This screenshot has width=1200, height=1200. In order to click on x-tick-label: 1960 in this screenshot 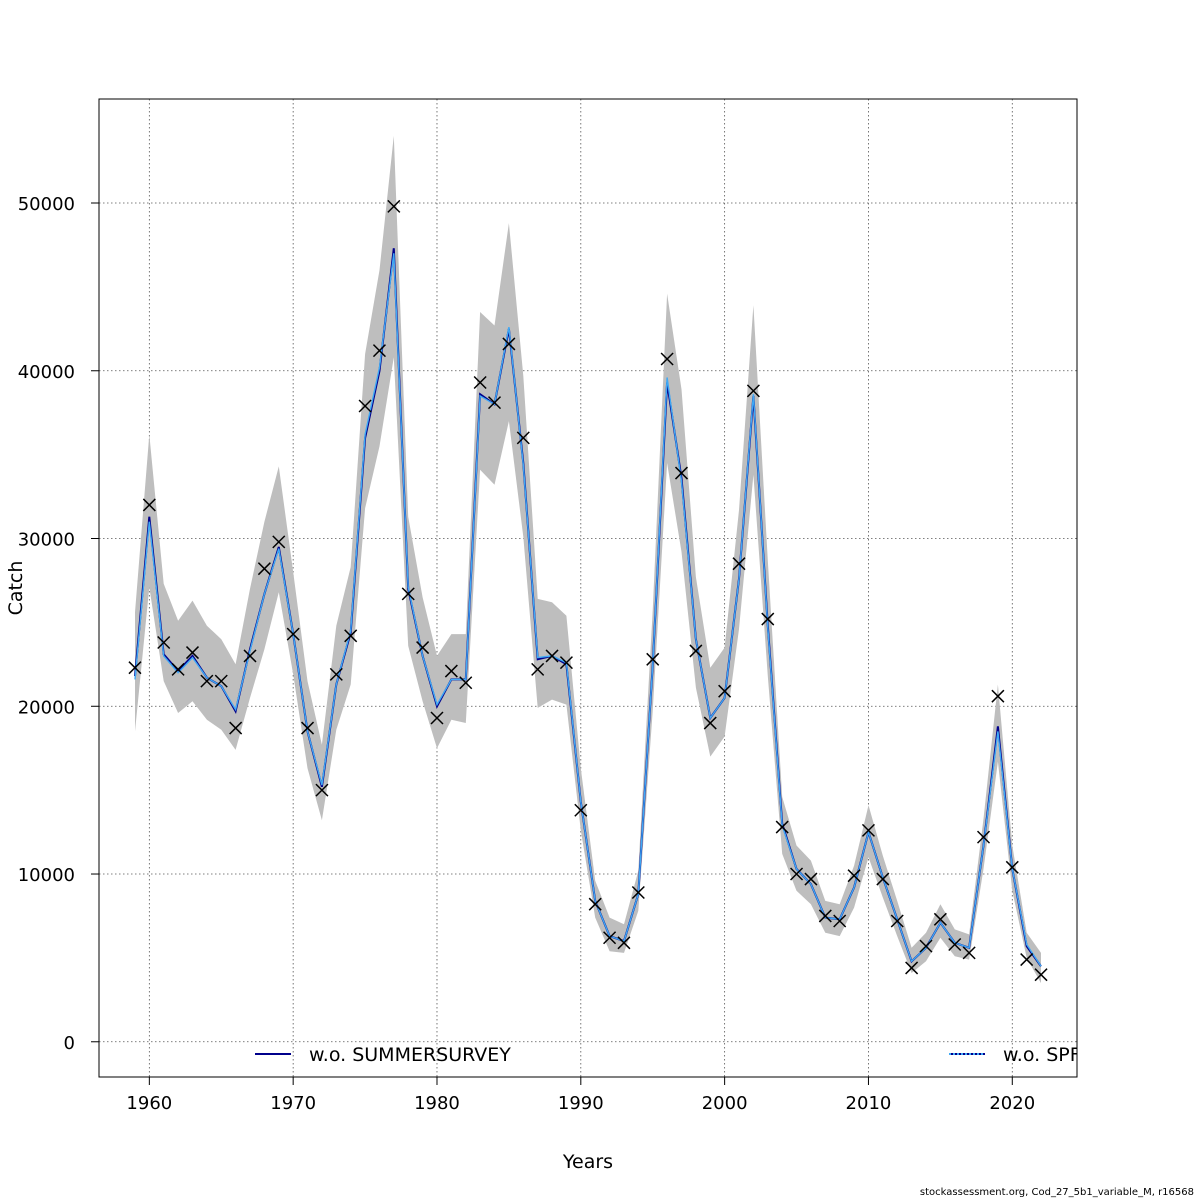, I will do `click(149, 1103)`.